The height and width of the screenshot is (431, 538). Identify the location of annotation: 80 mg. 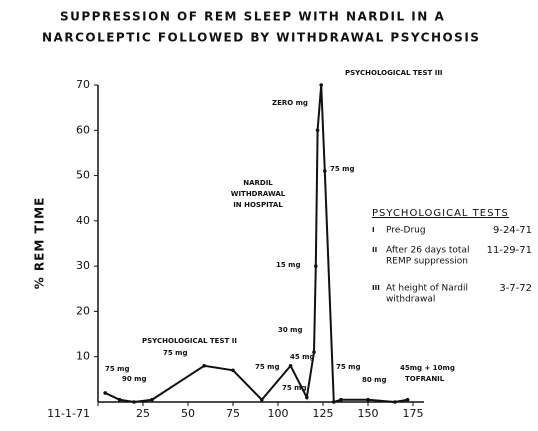
(374, 380).